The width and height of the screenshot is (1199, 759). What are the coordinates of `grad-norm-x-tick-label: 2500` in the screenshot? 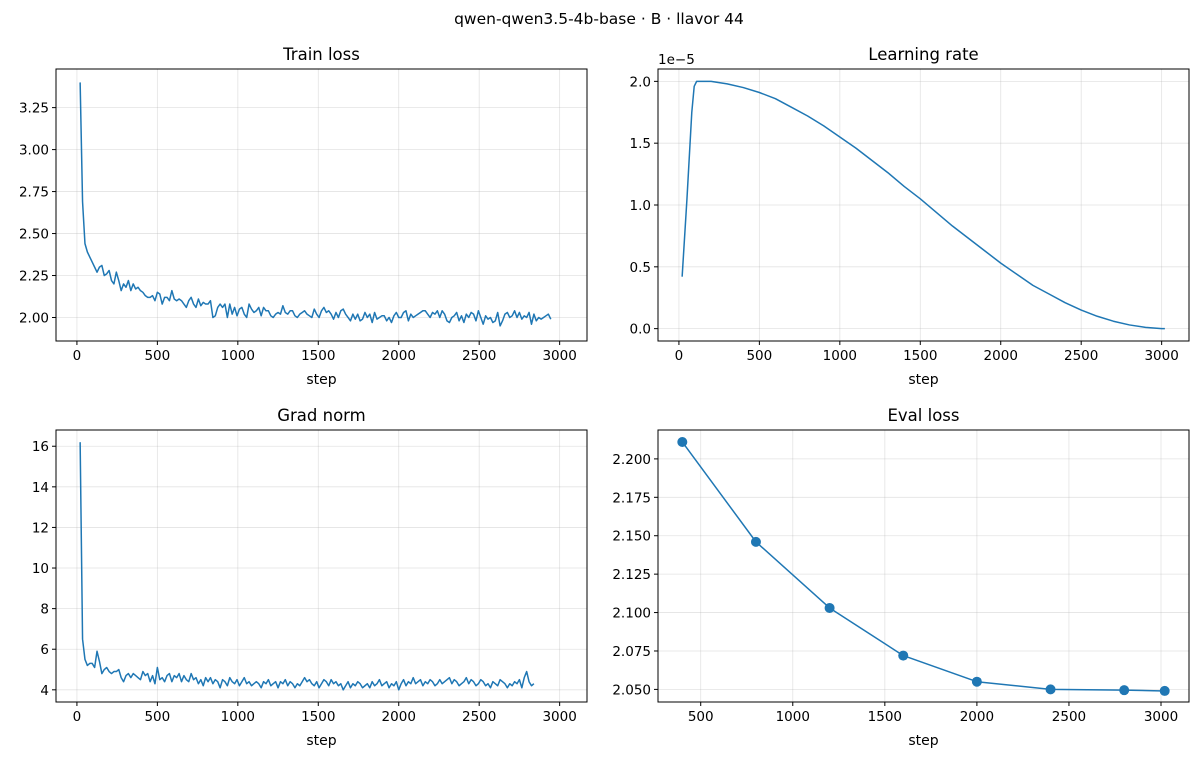 It's located at (479, 717).